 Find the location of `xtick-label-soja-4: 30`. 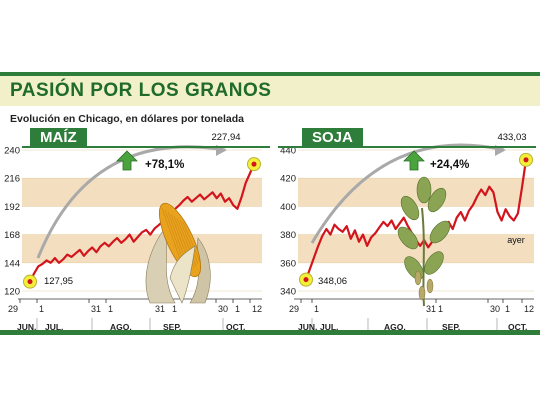

xtick-label-soja-4: 30 is located at coordinates (495, 309).